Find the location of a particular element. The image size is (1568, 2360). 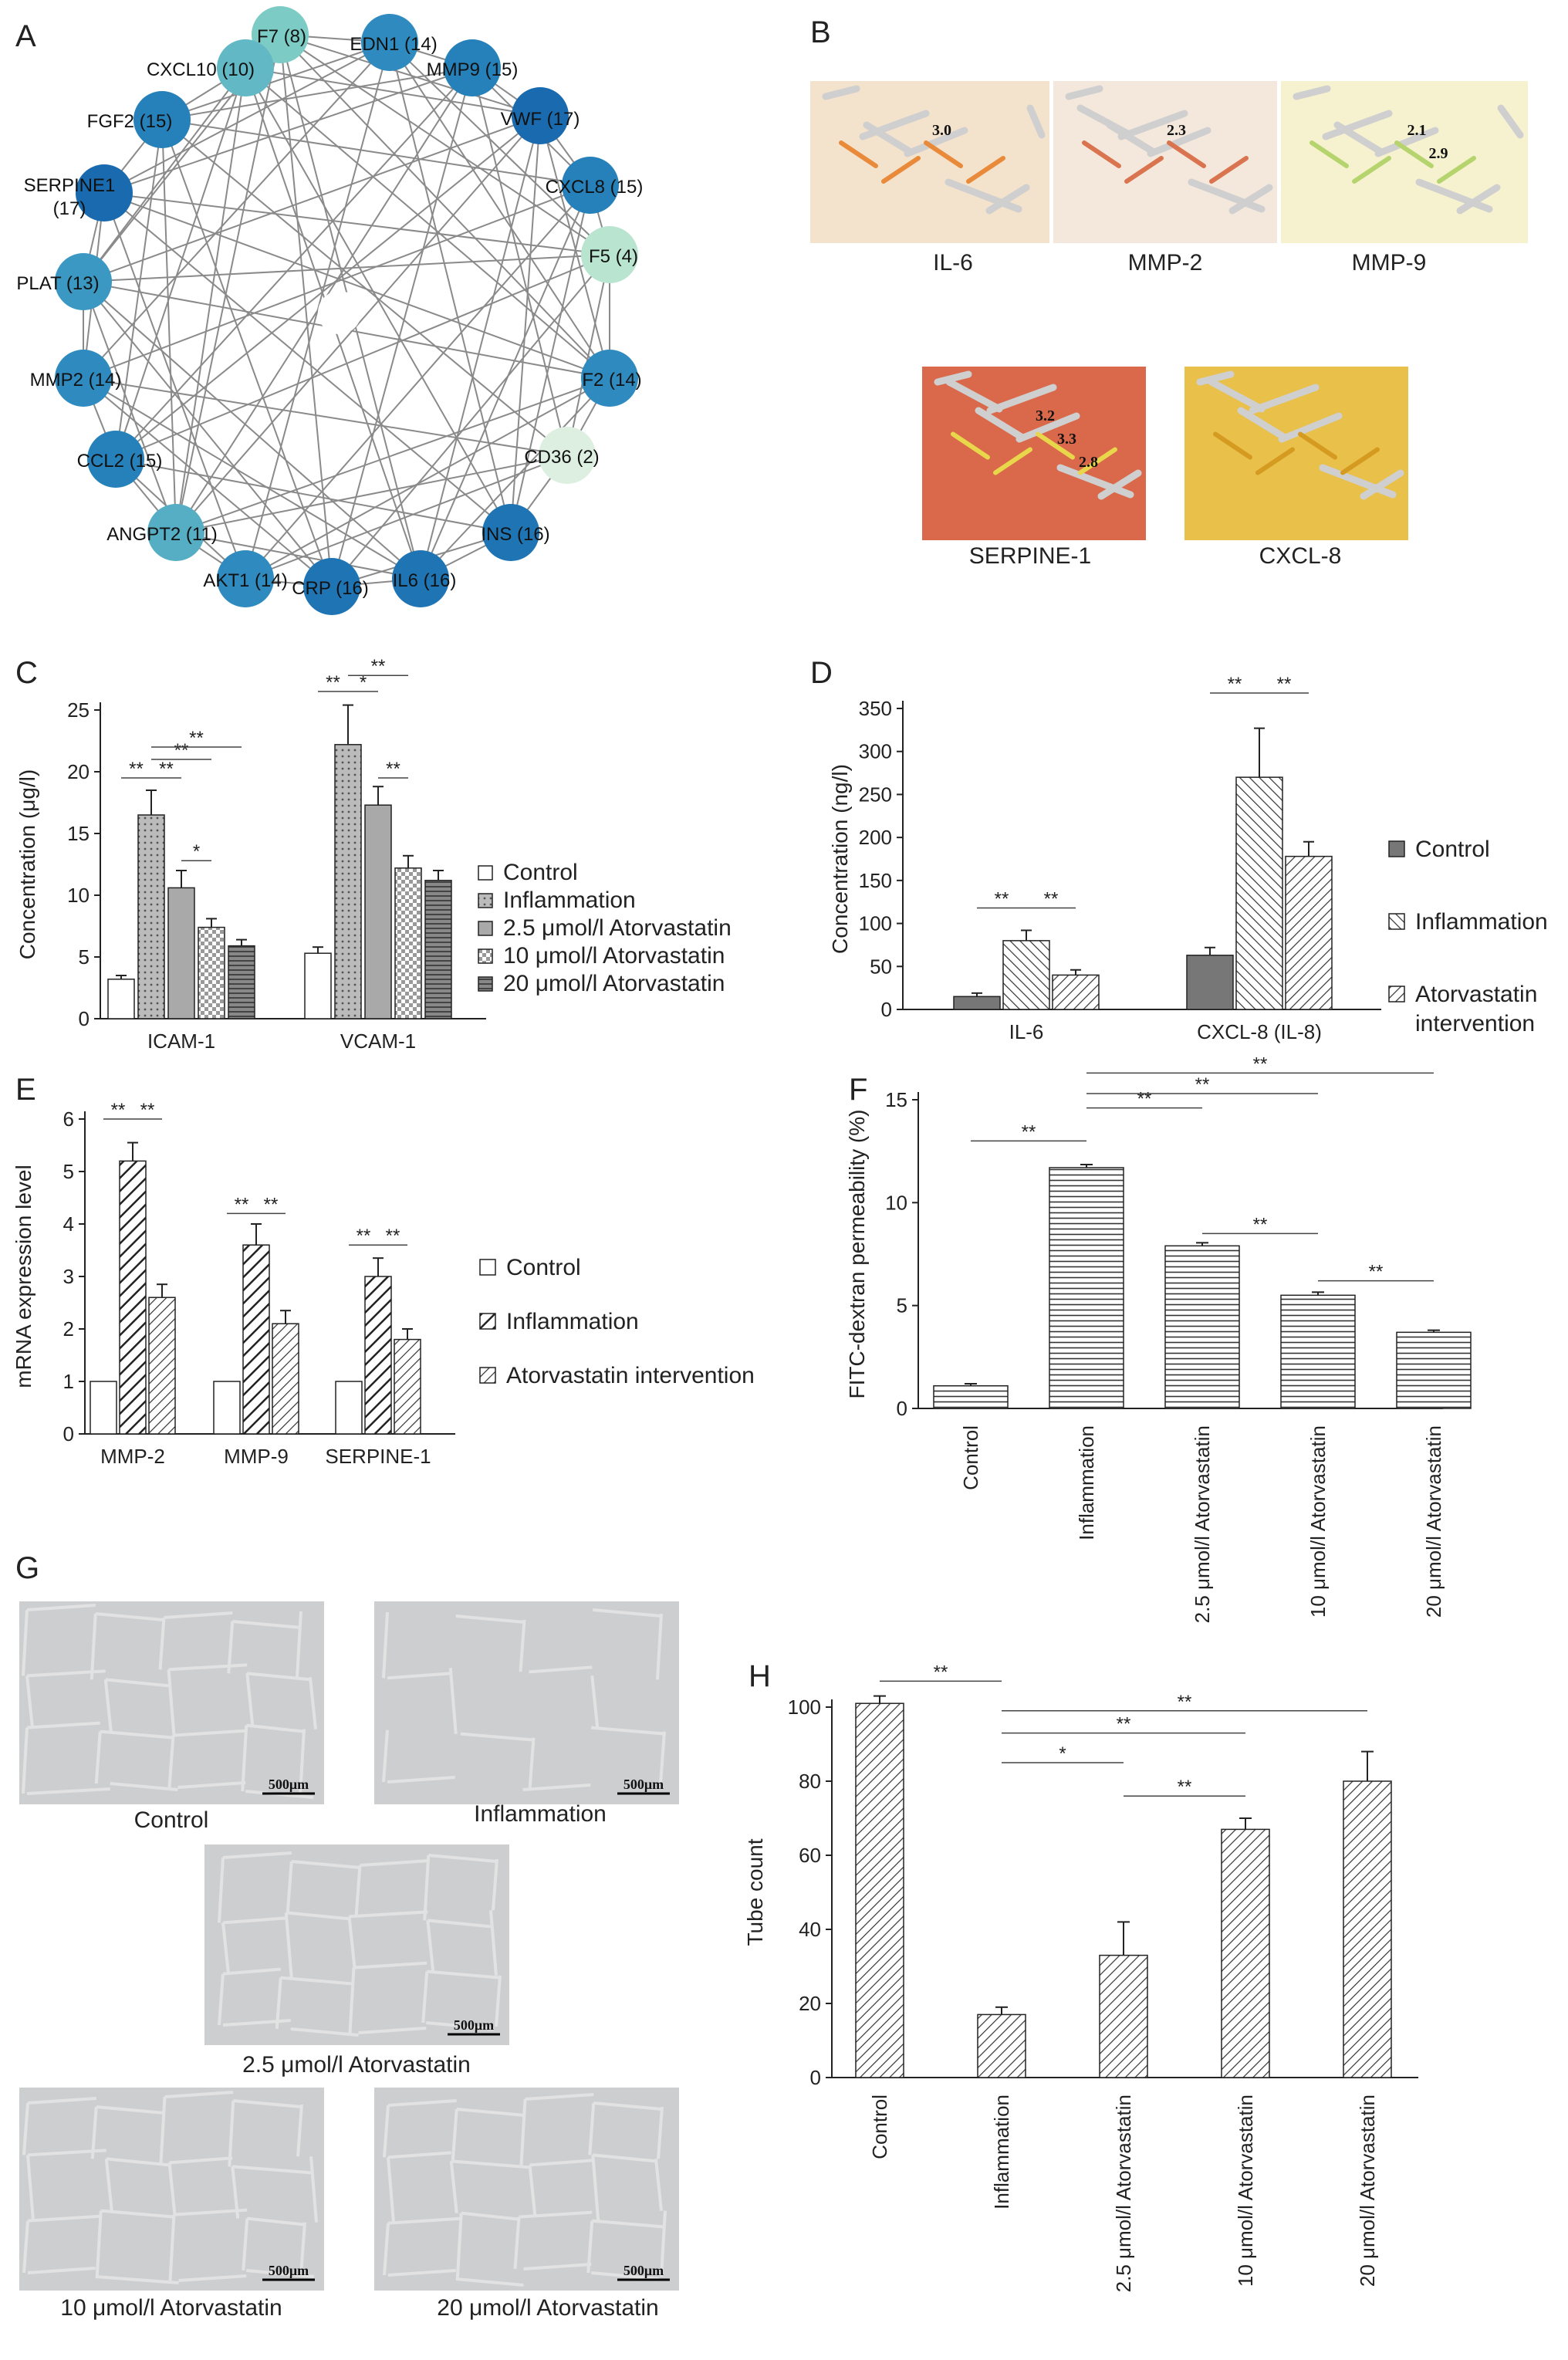

micrograph-caption: Control is located at coordinates (171, 1820).